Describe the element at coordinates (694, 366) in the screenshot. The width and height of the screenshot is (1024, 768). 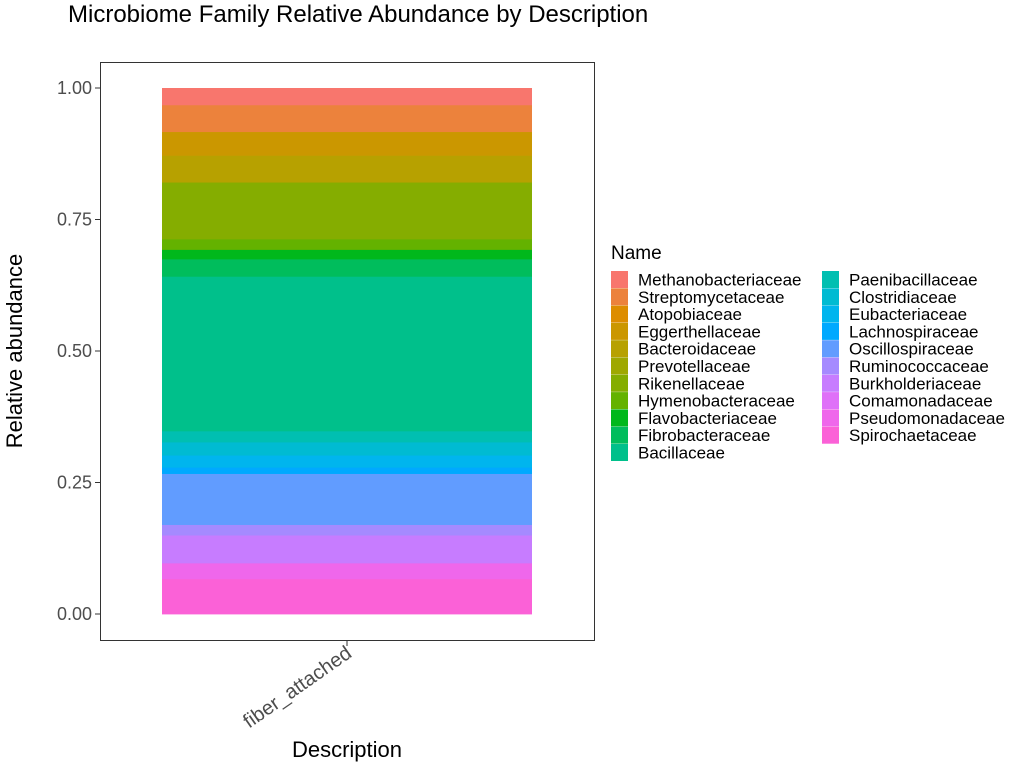
I see `legend-label: Prevotellaceae` at that location.